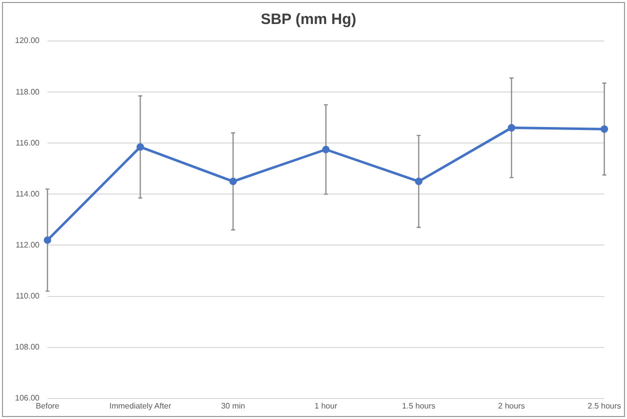  Describe the element at coordinates (308, 19) in the screenshot. I see `chart-title: SBP (mm Hg)` at that location.